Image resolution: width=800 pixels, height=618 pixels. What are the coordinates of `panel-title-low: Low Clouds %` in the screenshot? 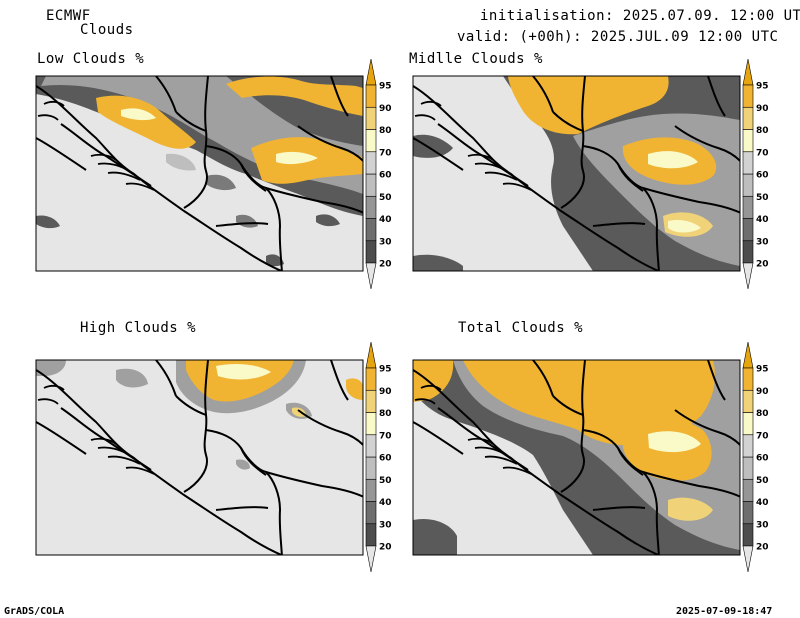 It's located at (91, 59).